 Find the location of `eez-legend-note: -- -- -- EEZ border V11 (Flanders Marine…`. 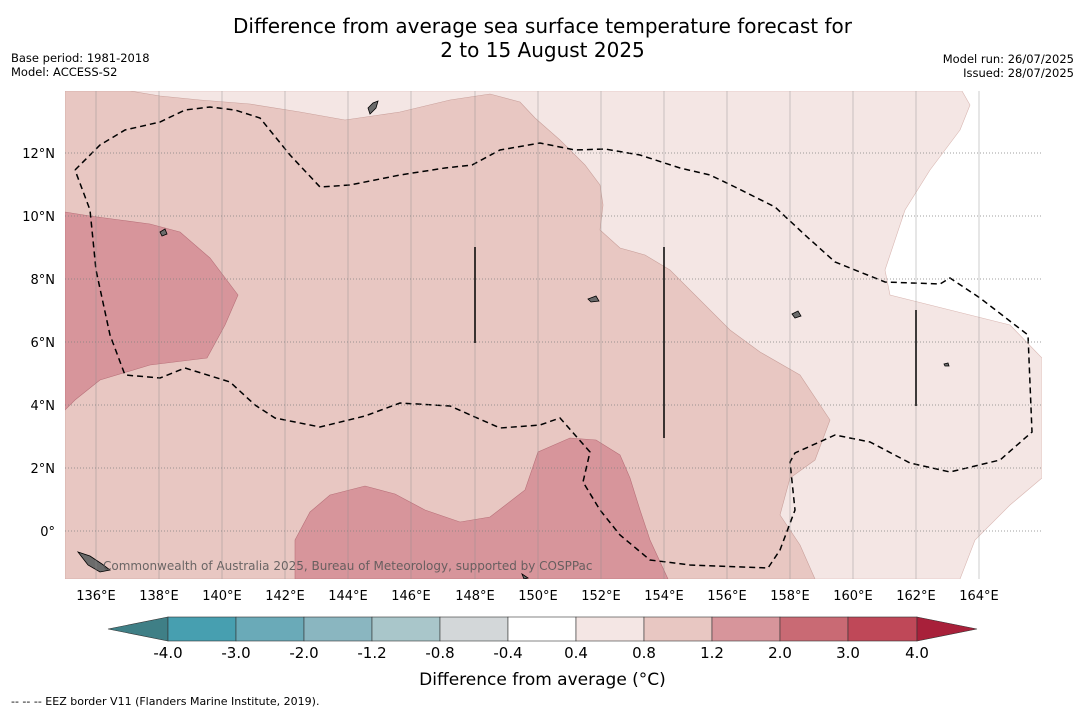

eez-legend-note: -- -- -- EEZ border V11 (Flanders Marine… is located at coordinates (165, 701).